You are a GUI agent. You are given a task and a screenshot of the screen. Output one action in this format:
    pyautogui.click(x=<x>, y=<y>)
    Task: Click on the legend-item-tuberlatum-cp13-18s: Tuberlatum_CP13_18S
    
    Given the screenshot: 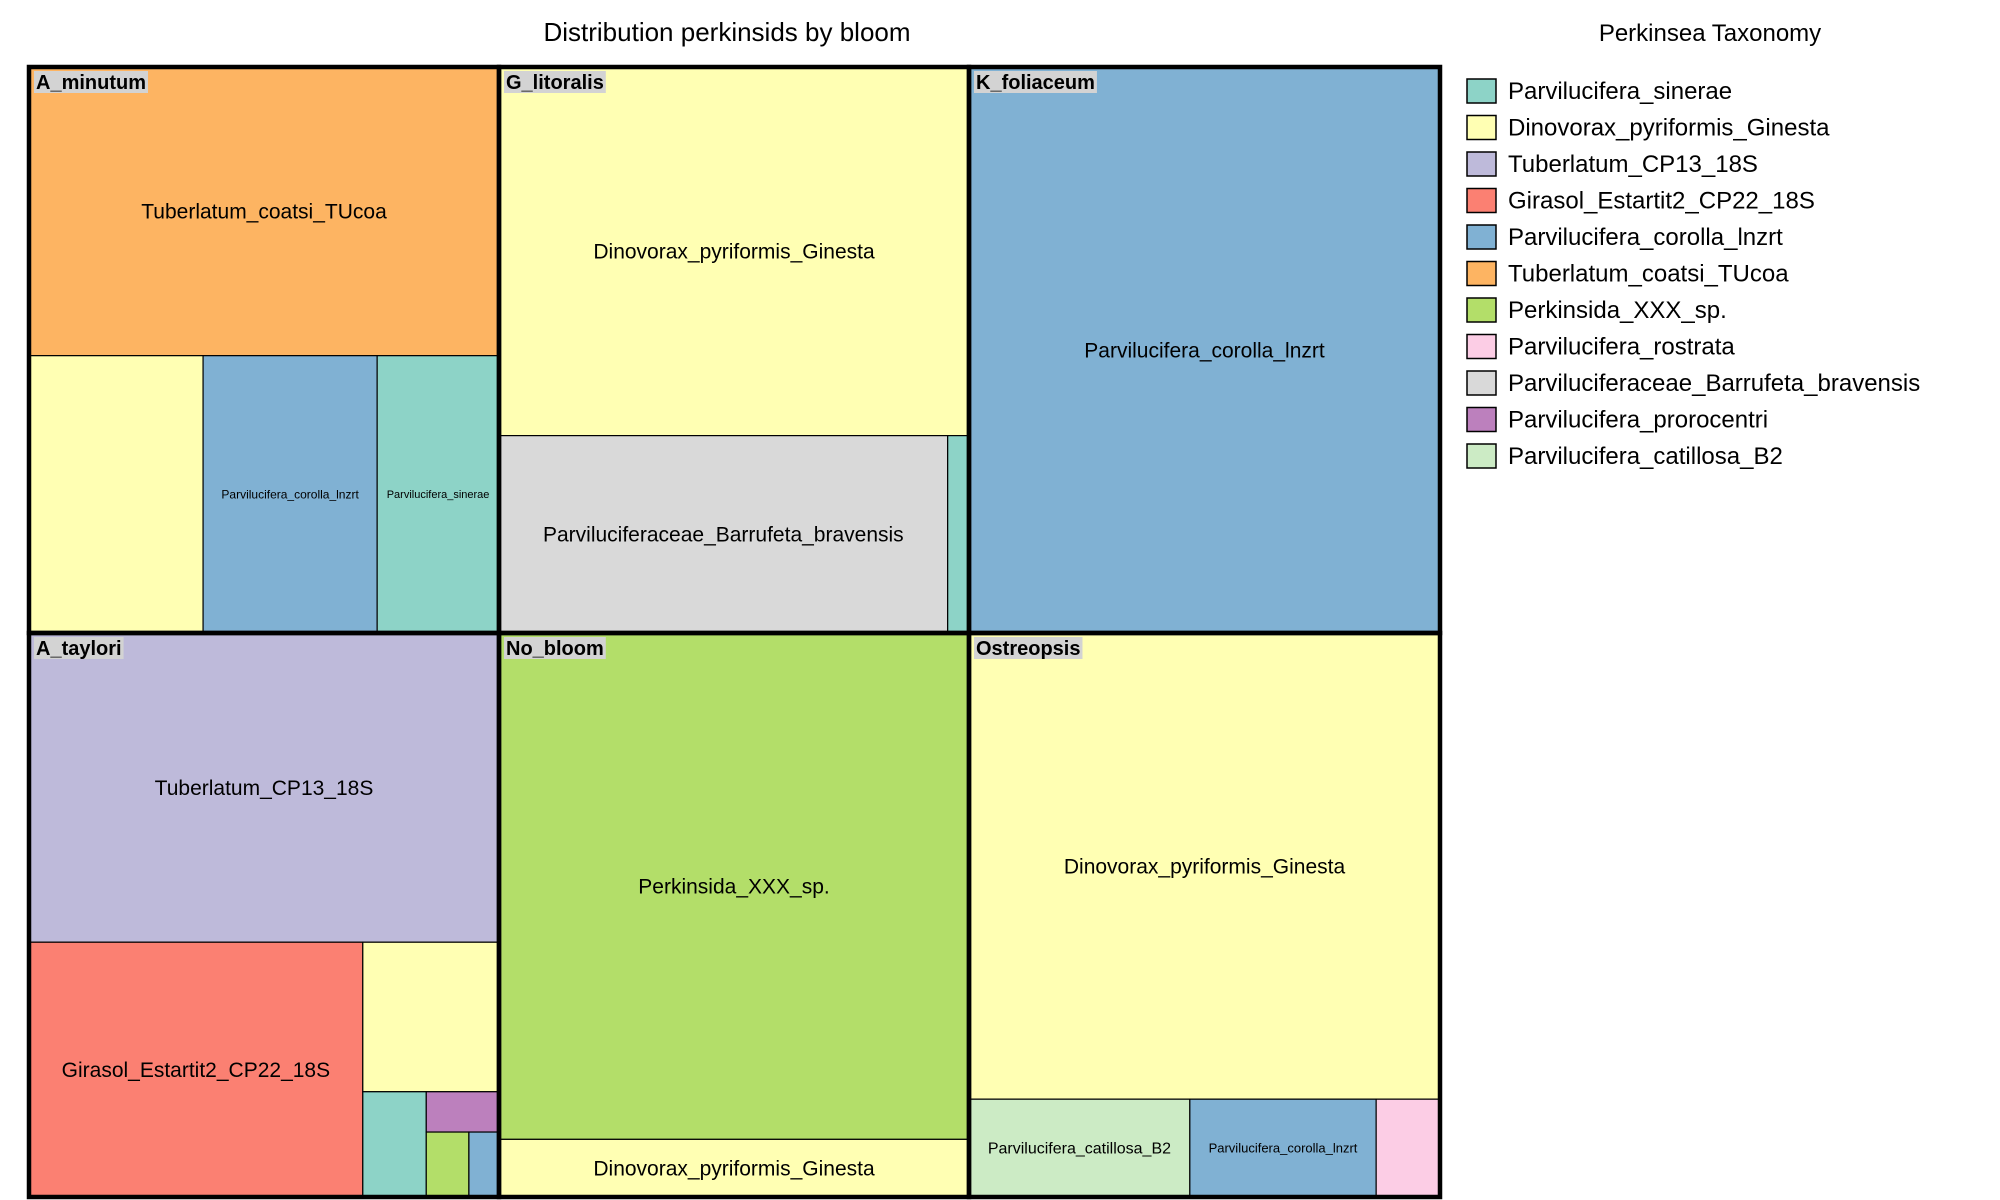 What is the action you would take?
    pyautogui.click(x=1612, y=164)
    